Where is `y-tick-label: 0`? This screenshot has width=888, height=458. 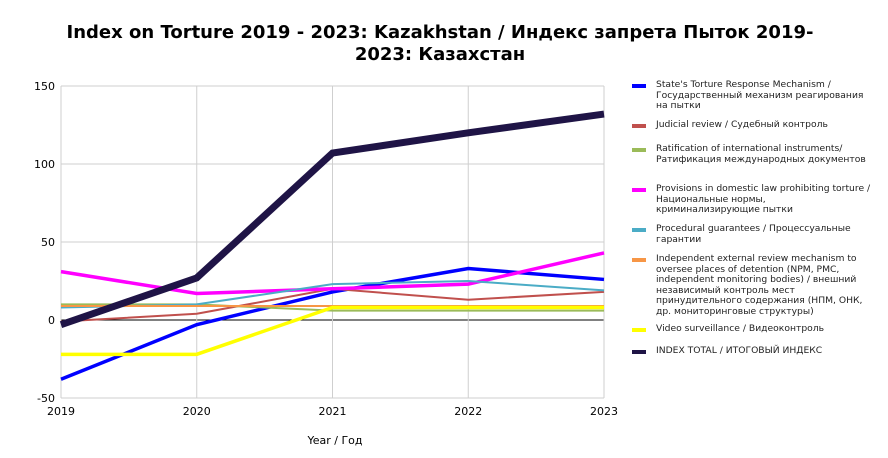 y-tick-label: 0 is located at coordinates (51, 320).